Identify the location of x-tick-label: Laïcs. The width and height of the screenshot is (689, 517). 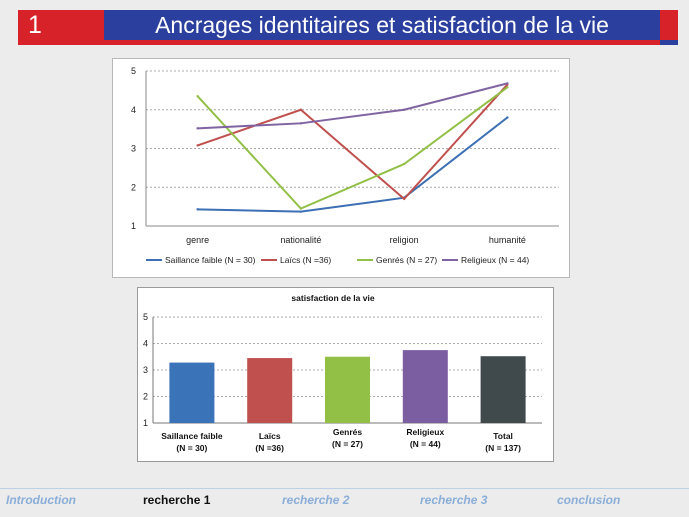
(270, 436).